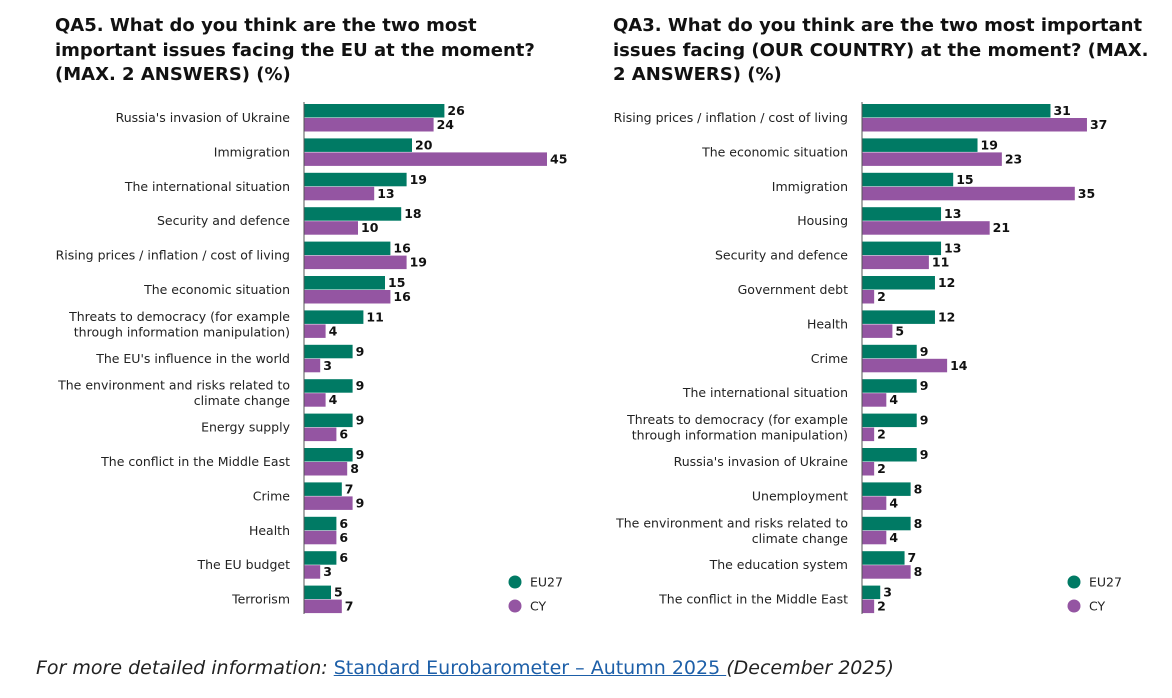  I want to click on category-label: Security and defence, so click(223, 220).